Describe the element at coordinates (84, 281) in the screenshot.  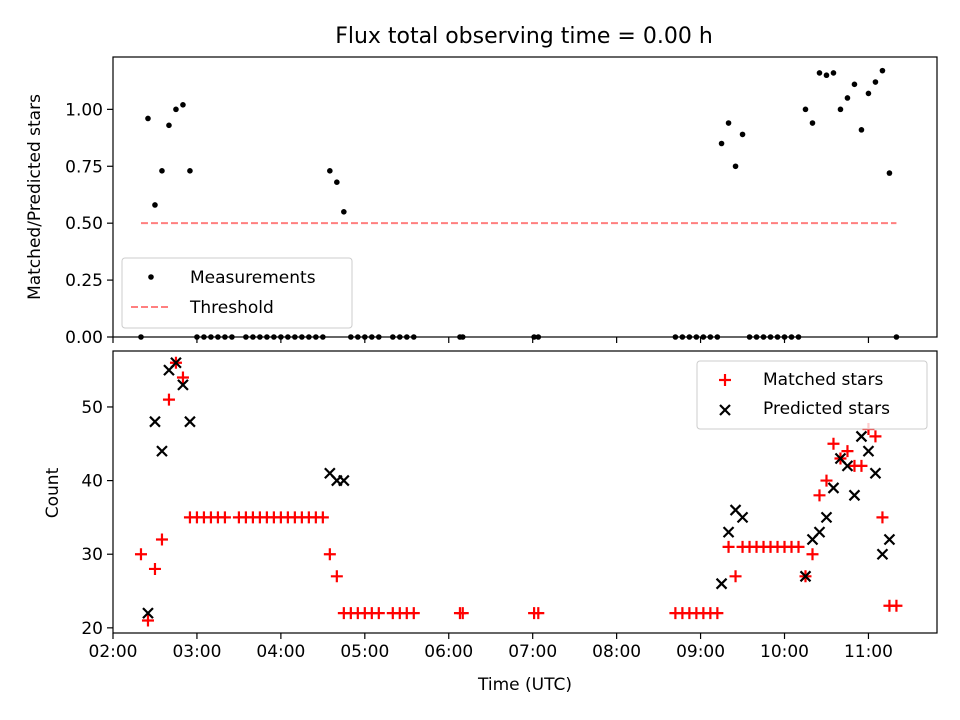
I see `ratio-ytick-label: 0.25` at that location.